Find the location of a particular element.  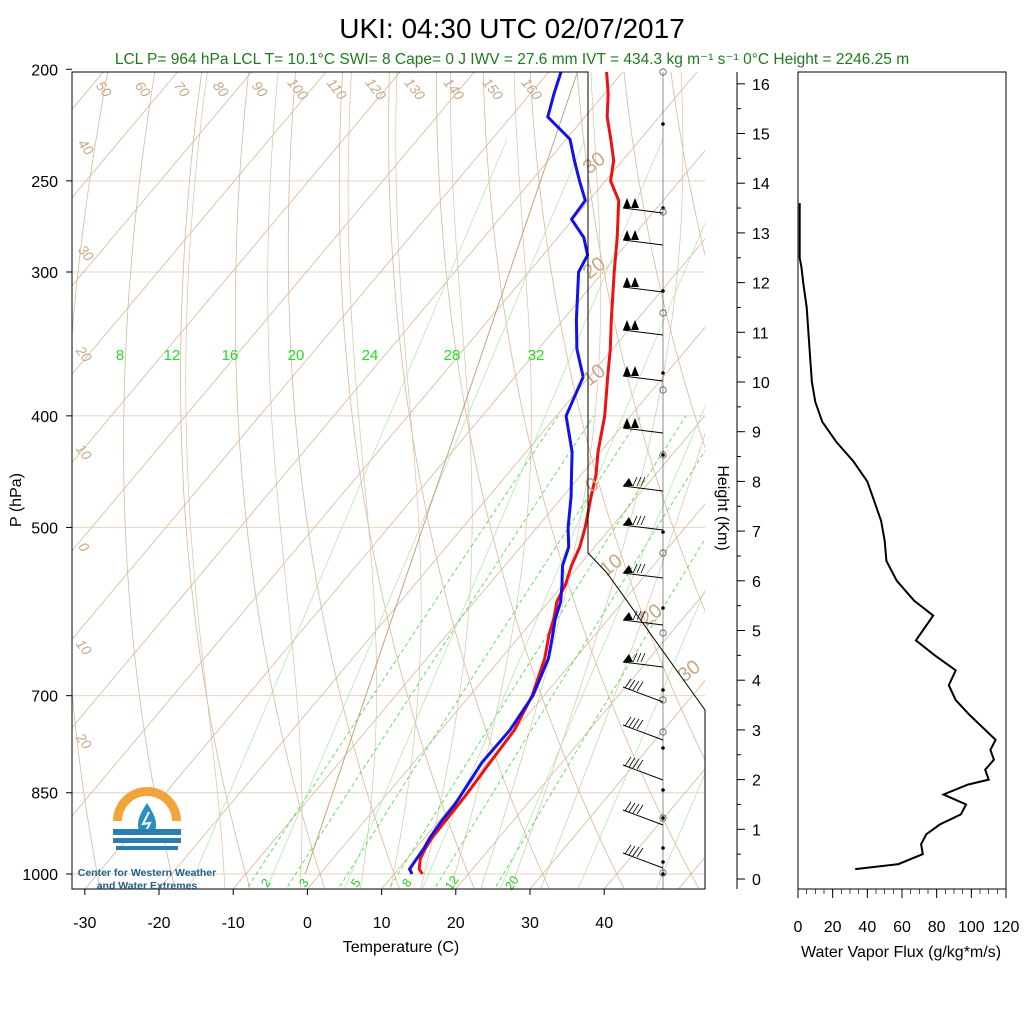

flux-y-tick-label: 10 is located at coordinates (761, 383).